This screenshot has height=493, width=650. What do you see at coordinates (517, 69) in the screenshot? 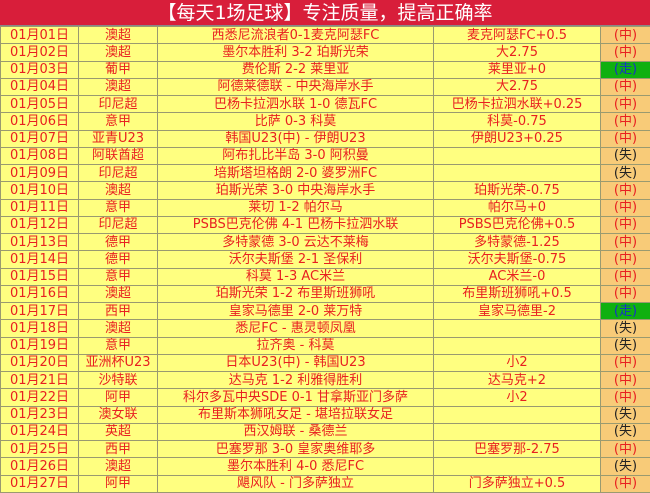
I see `pick-cell: 莱里亚+0` at bounding box center [517, 69].